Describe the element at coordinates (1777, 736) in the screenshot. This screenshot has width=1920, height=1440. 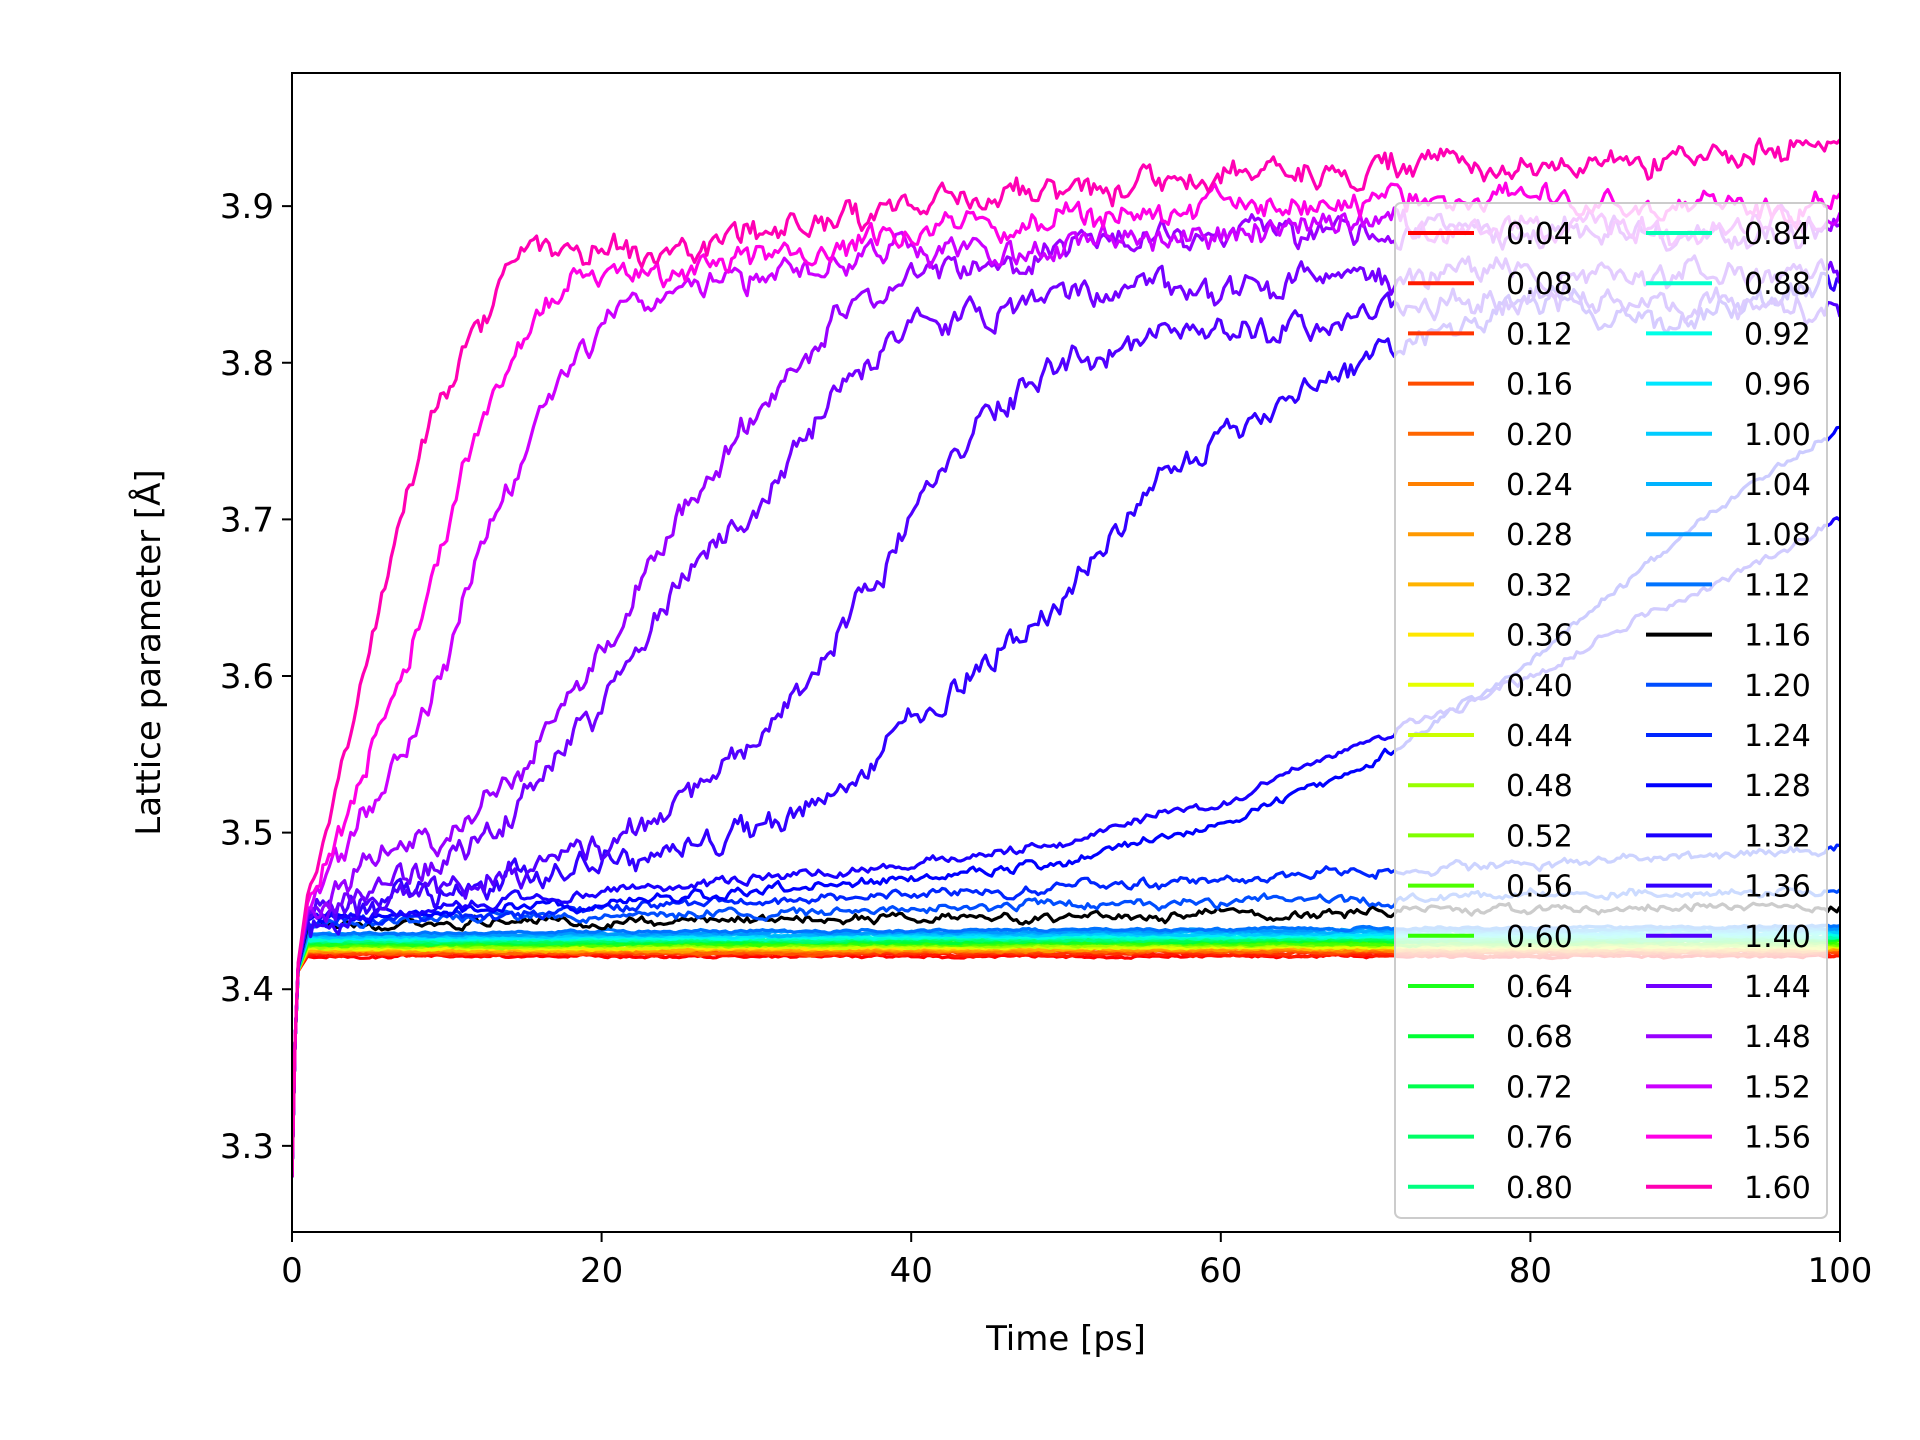
I see `legend-entry-label: 1.24` at that location.